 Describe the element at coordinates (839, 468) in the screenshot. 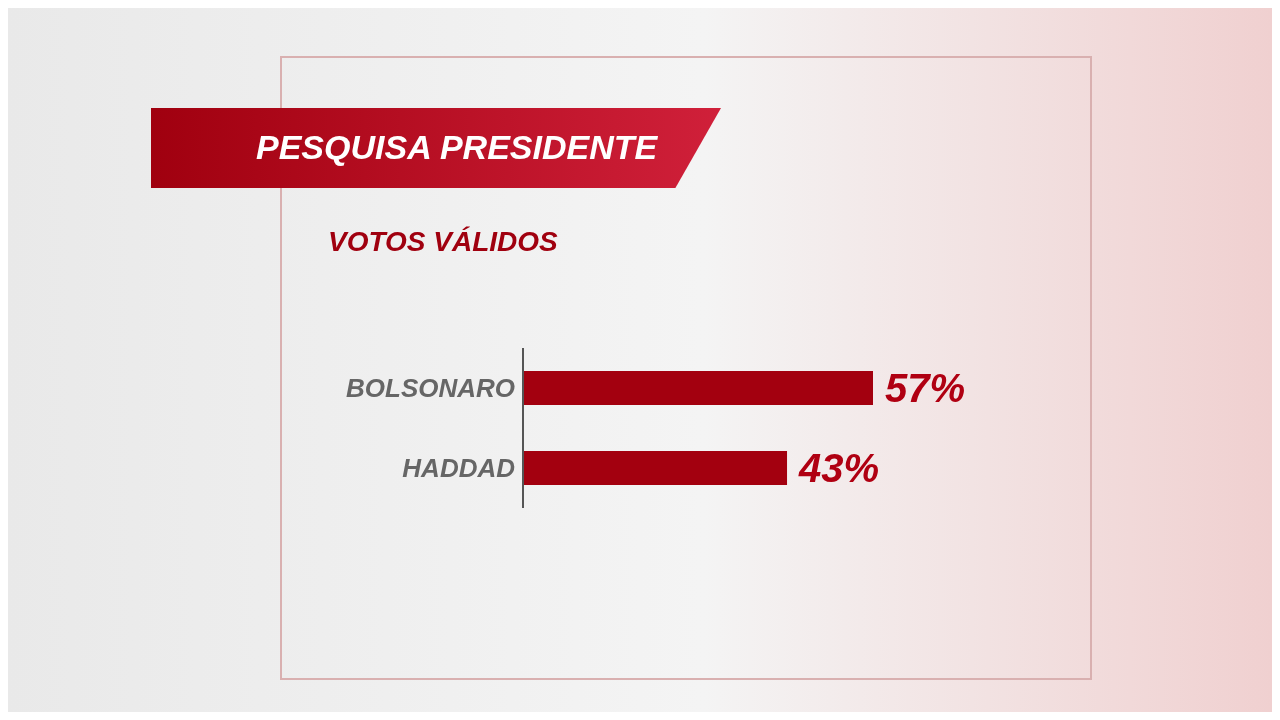

I see `data-label: 43%` at that location.